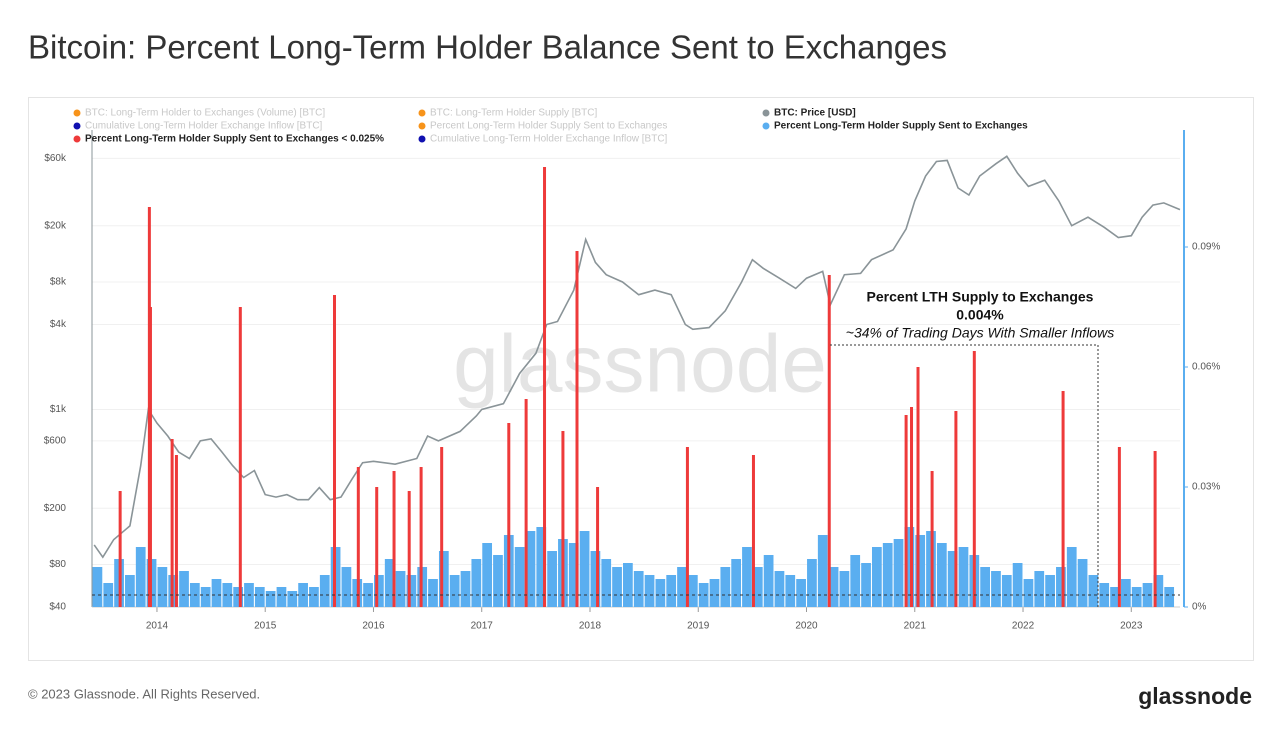 This screenshot has height=737, width=1280. Describe the element at coordinates (482, 626) in the screenshot. I see `x-tick-label: 2017` at that location.